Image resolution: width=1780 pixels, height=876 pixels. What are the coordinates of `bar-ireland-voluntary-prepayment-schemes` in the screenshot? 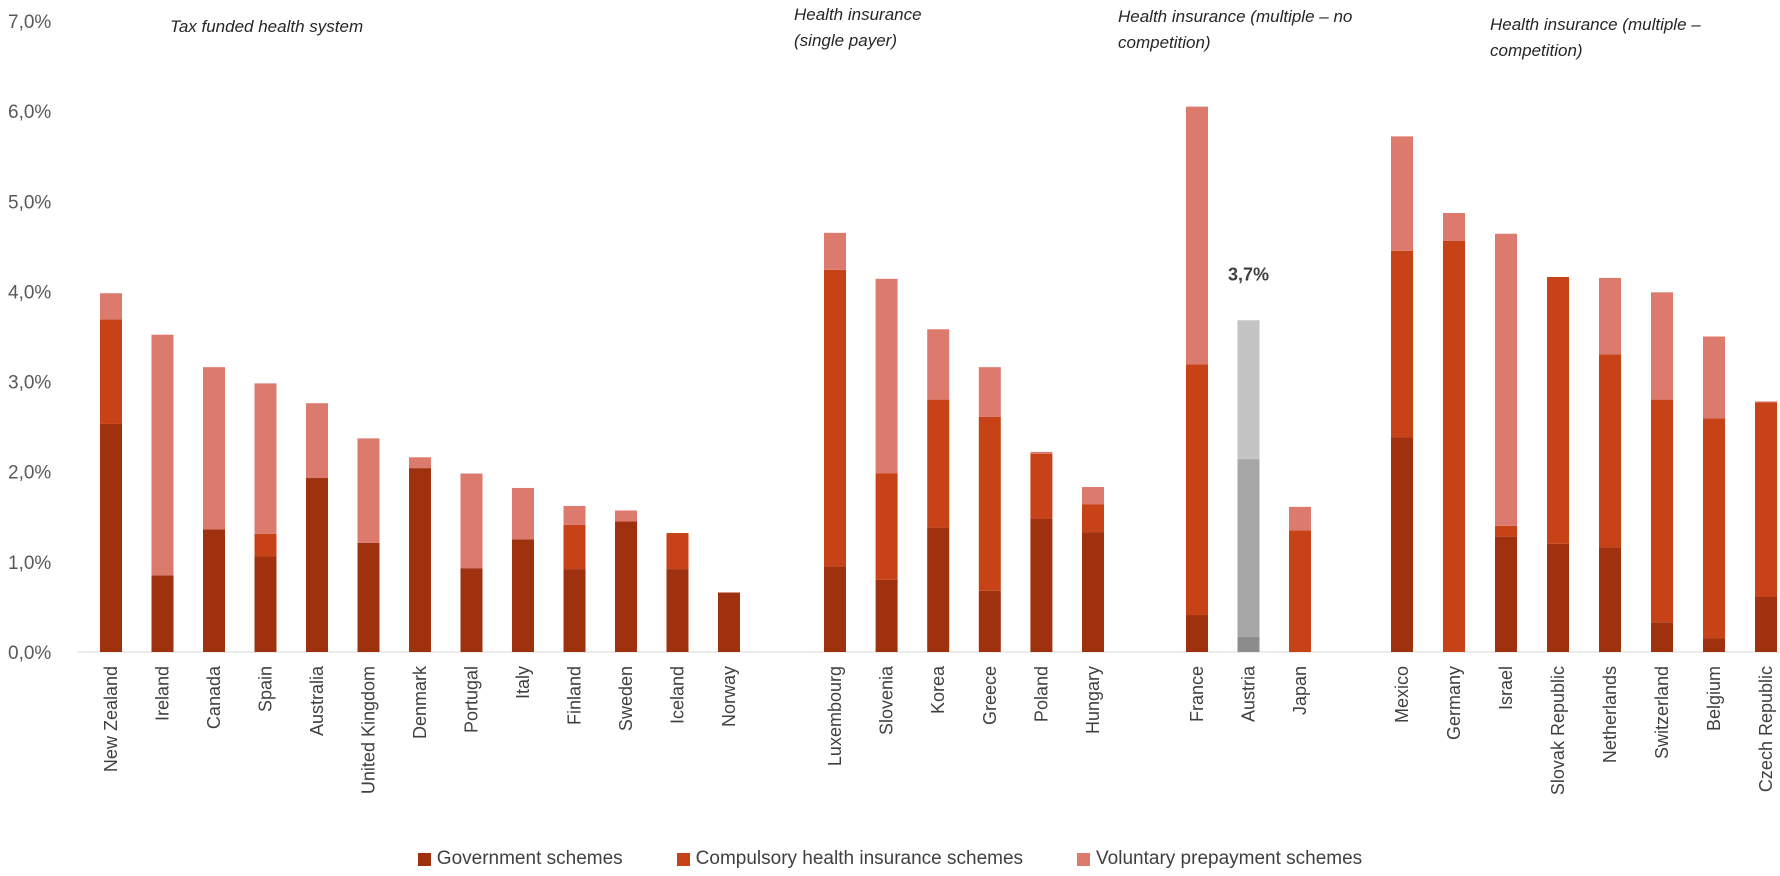 It's located at (162, 455).